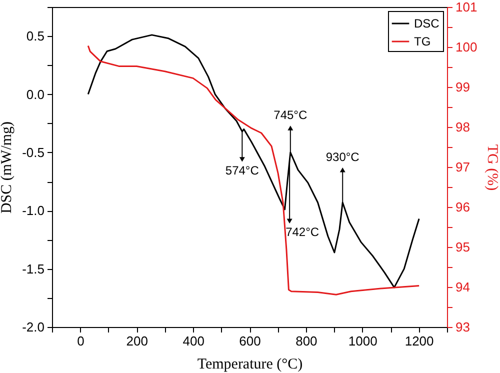  What do you see at coordinates (492, 167) in the screenshot?
I see `y2-axis-title: TG (%)` at bounding box center [492, 167].